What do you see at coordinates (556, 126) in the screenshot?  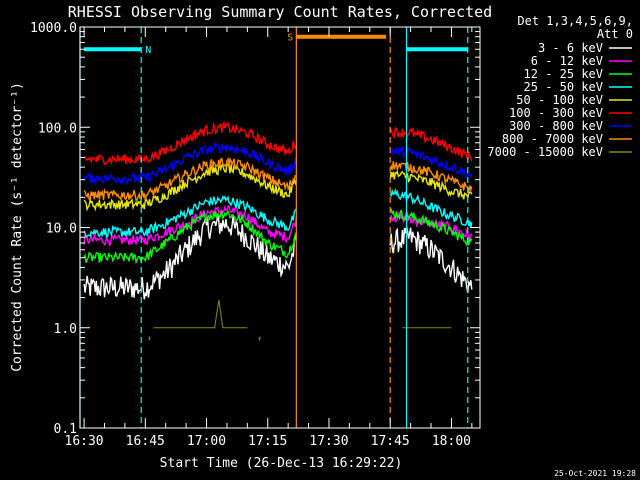 I see `legend-entry-label: 300 - 800 keV` at bounding box center [556, 126].